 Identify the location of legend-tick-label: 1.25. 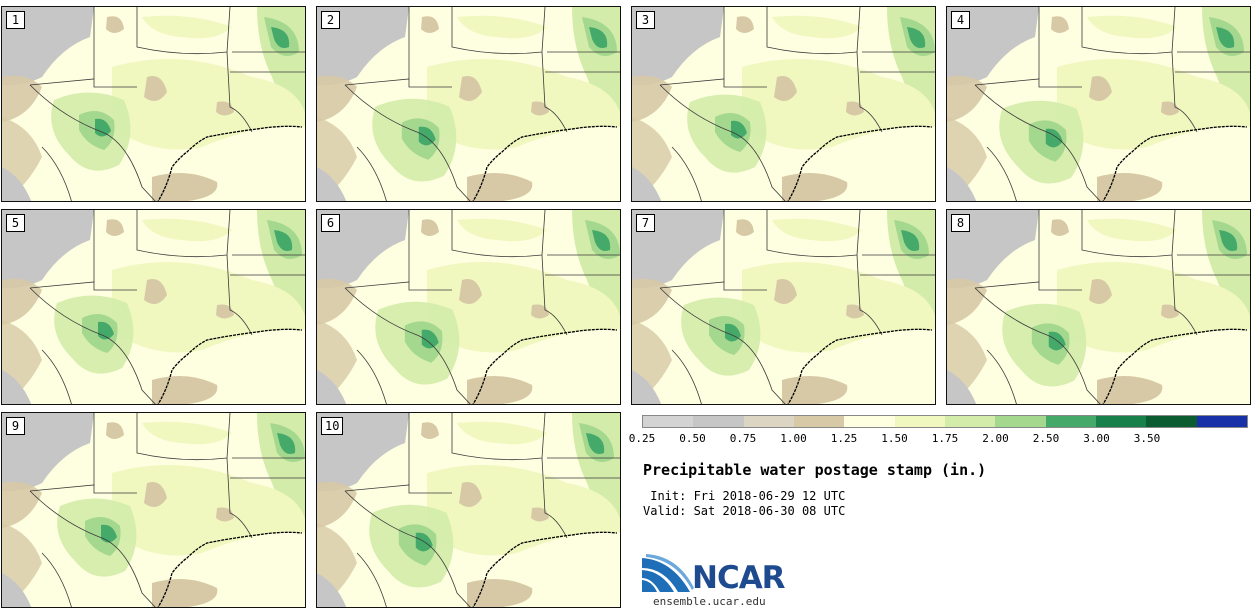
(844, 438).